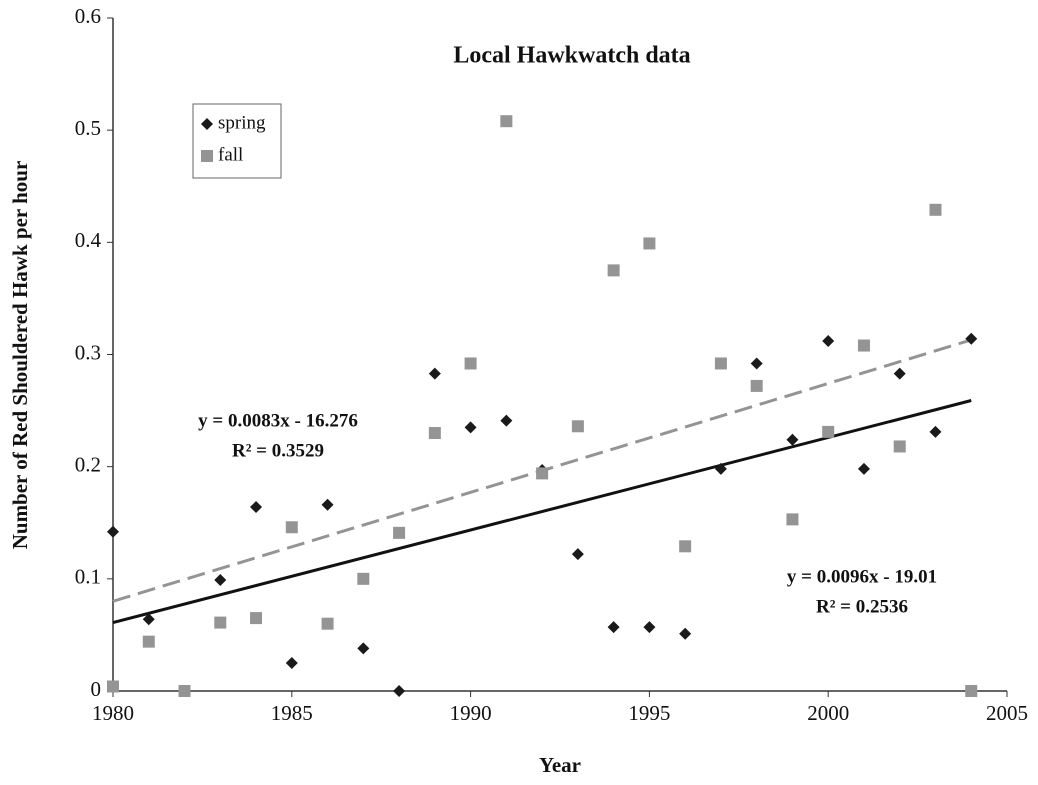 This screenshot has height=785, width=1038. Describe the element at coordinates (828, 713) in the screenshot. I see `x-tick-label: 2000` at that location.